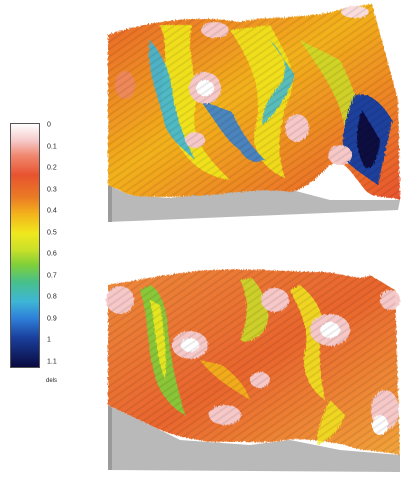 The width and height of the screenshot is (409, 478). Describe the element at coordinates (52, 362) in the screenshot. I see `color-scale-tick-label: 1.1` at that location.